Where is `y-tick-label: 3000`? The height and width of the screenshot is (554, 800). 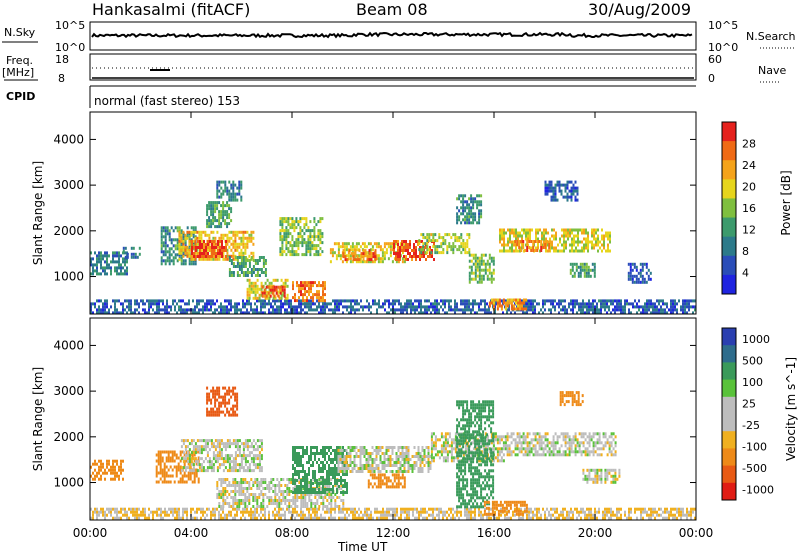
y-tick-label: 3000 is located at coordinates (68, 185).